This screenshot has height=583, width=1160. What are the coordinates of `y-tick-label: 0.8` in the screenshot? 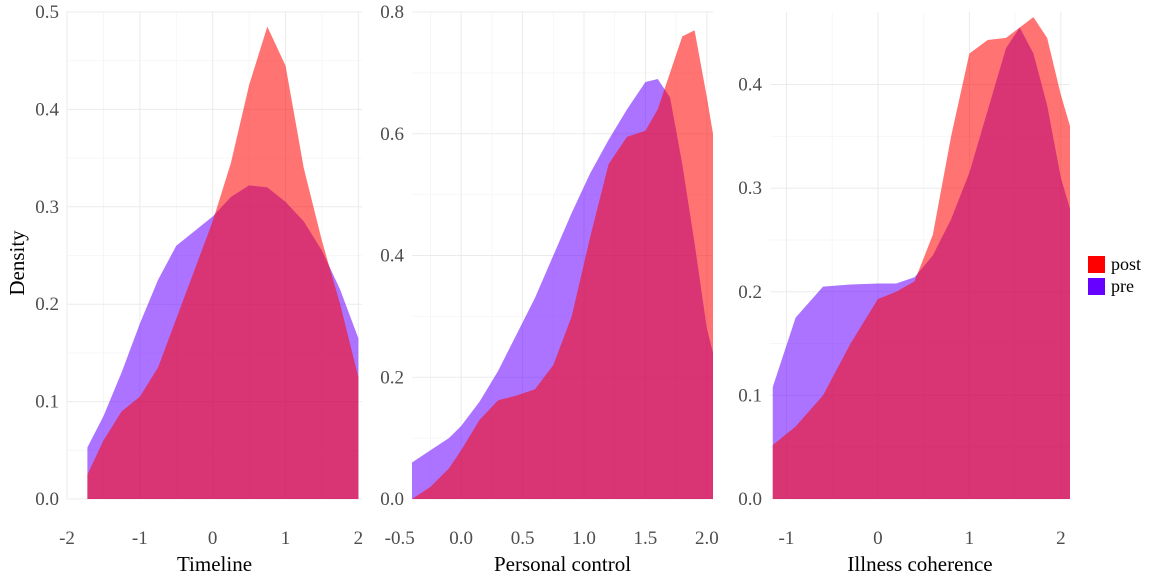 It's located at (392, 12).